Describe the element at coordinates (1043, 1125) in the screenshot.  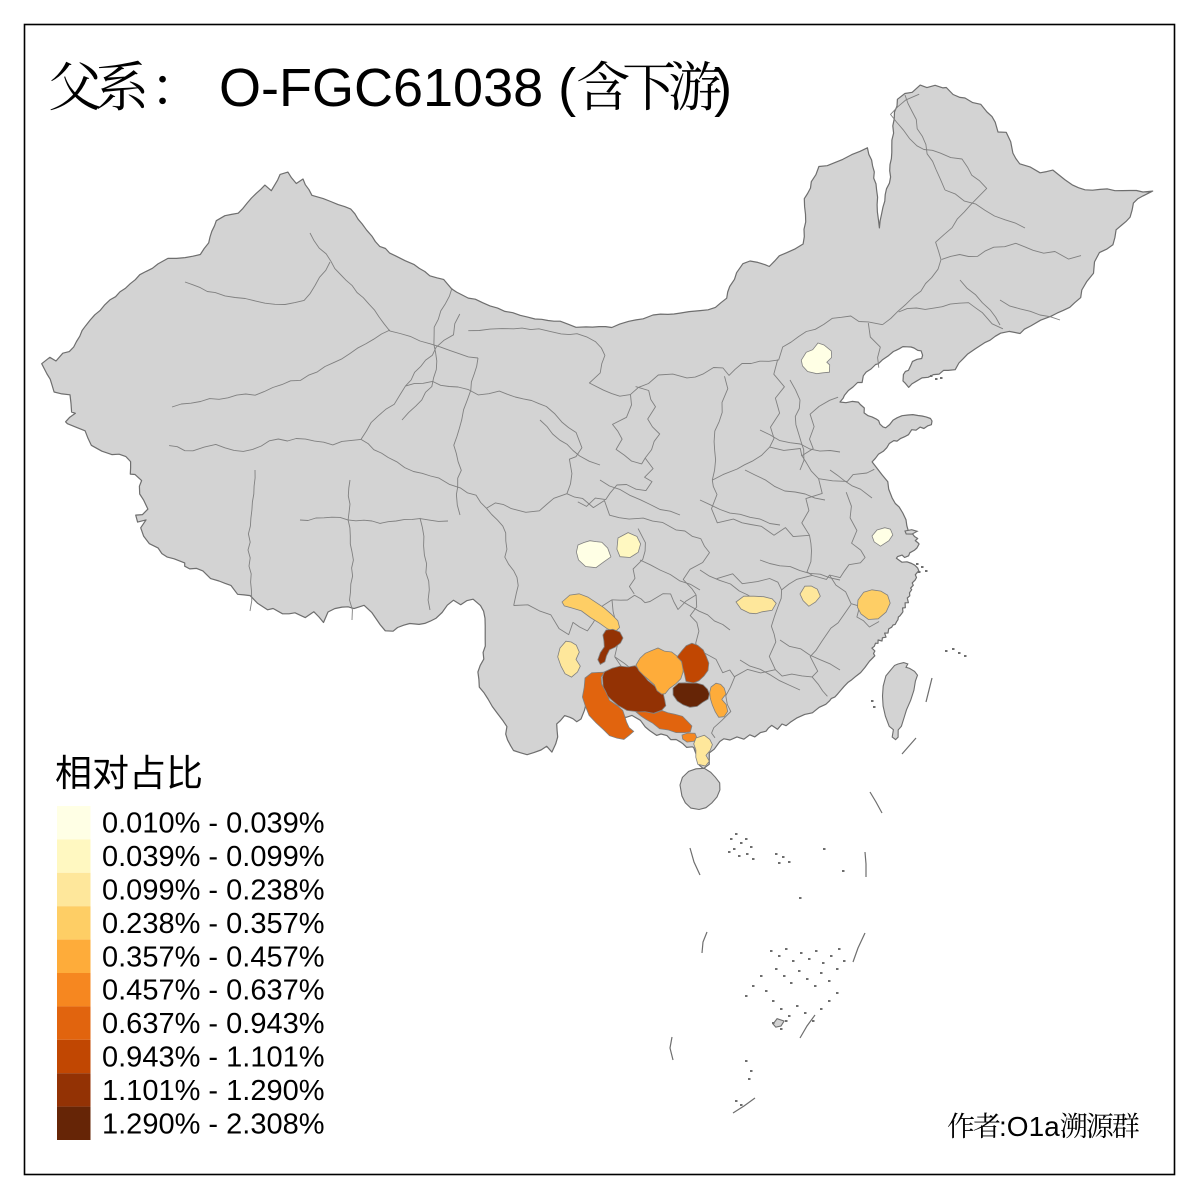
I see `svg-text: 作者:O1a溯源群` at that location.